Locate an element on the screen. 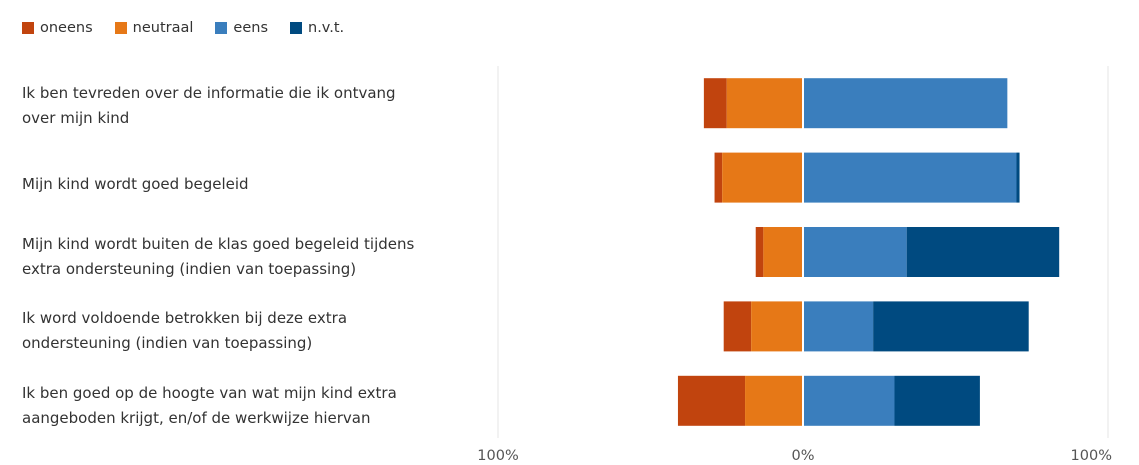 The height and width of the screenshot is (465, 1139). legend-item-nvt: n.v.t. is located at coordinates (317, 28).